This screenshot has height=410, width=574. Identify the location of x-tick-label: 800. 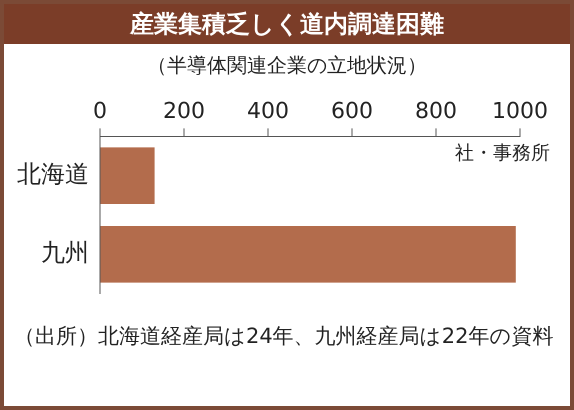
(436, 111).